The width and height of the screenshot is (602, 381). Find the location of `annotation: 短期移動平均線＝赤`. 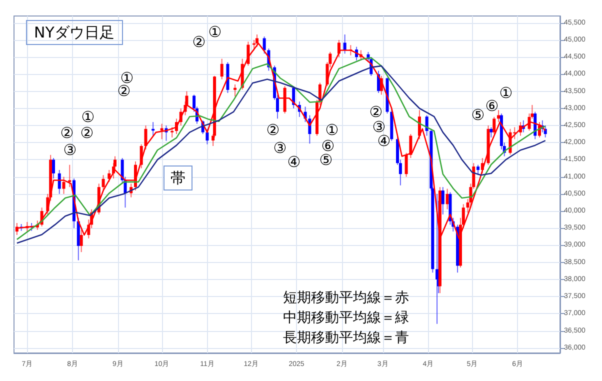

annotation: 短期移動平均線＝赤 is located at coordinates (346, 298).